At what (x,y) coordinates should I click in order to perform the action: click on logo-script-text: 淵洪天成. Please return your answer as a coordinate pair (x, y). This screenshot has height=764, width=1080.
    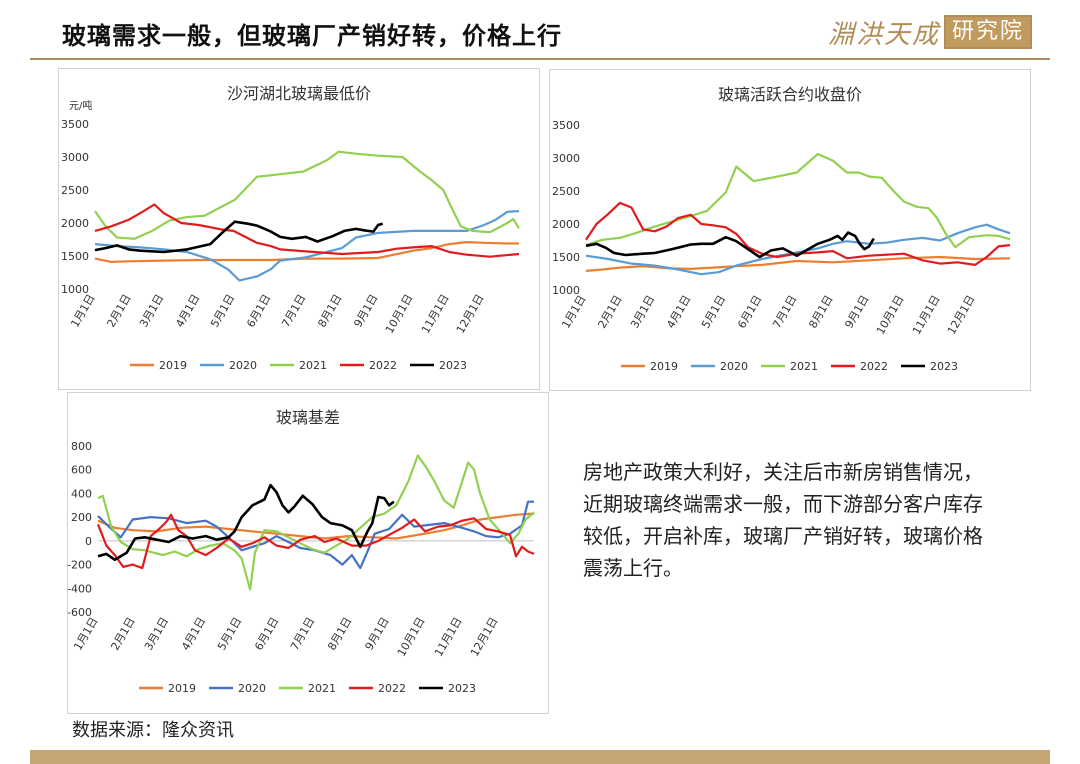
    Looking at the image, I should click on (884, 34).